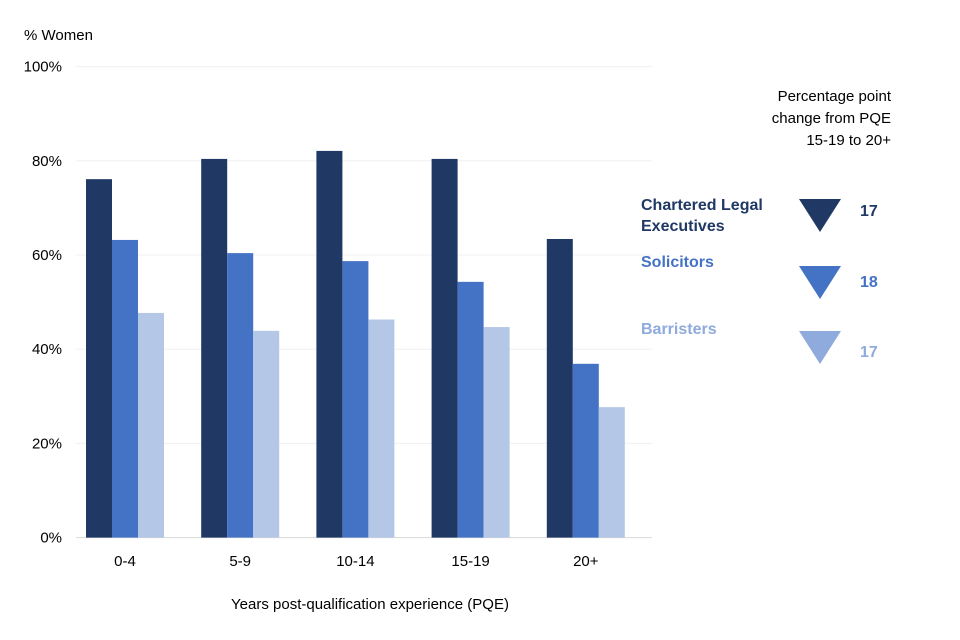 This screenshot has height=640, width=960. What do you see at coordinates (47, 255) in the screenshot?
I see `y-tick-label: 60%` at bounding box center [47, 255].